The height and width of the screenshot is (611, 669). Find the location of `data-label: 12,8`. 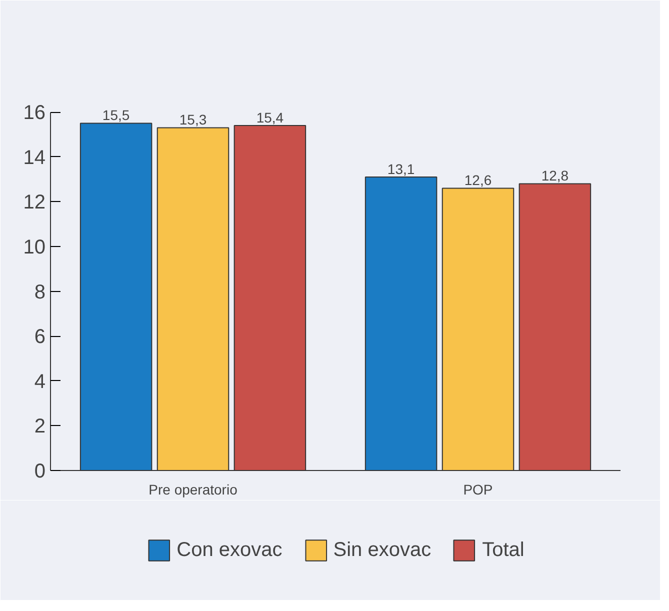

data-label: 12,8 is located at coordinates (555, 176).